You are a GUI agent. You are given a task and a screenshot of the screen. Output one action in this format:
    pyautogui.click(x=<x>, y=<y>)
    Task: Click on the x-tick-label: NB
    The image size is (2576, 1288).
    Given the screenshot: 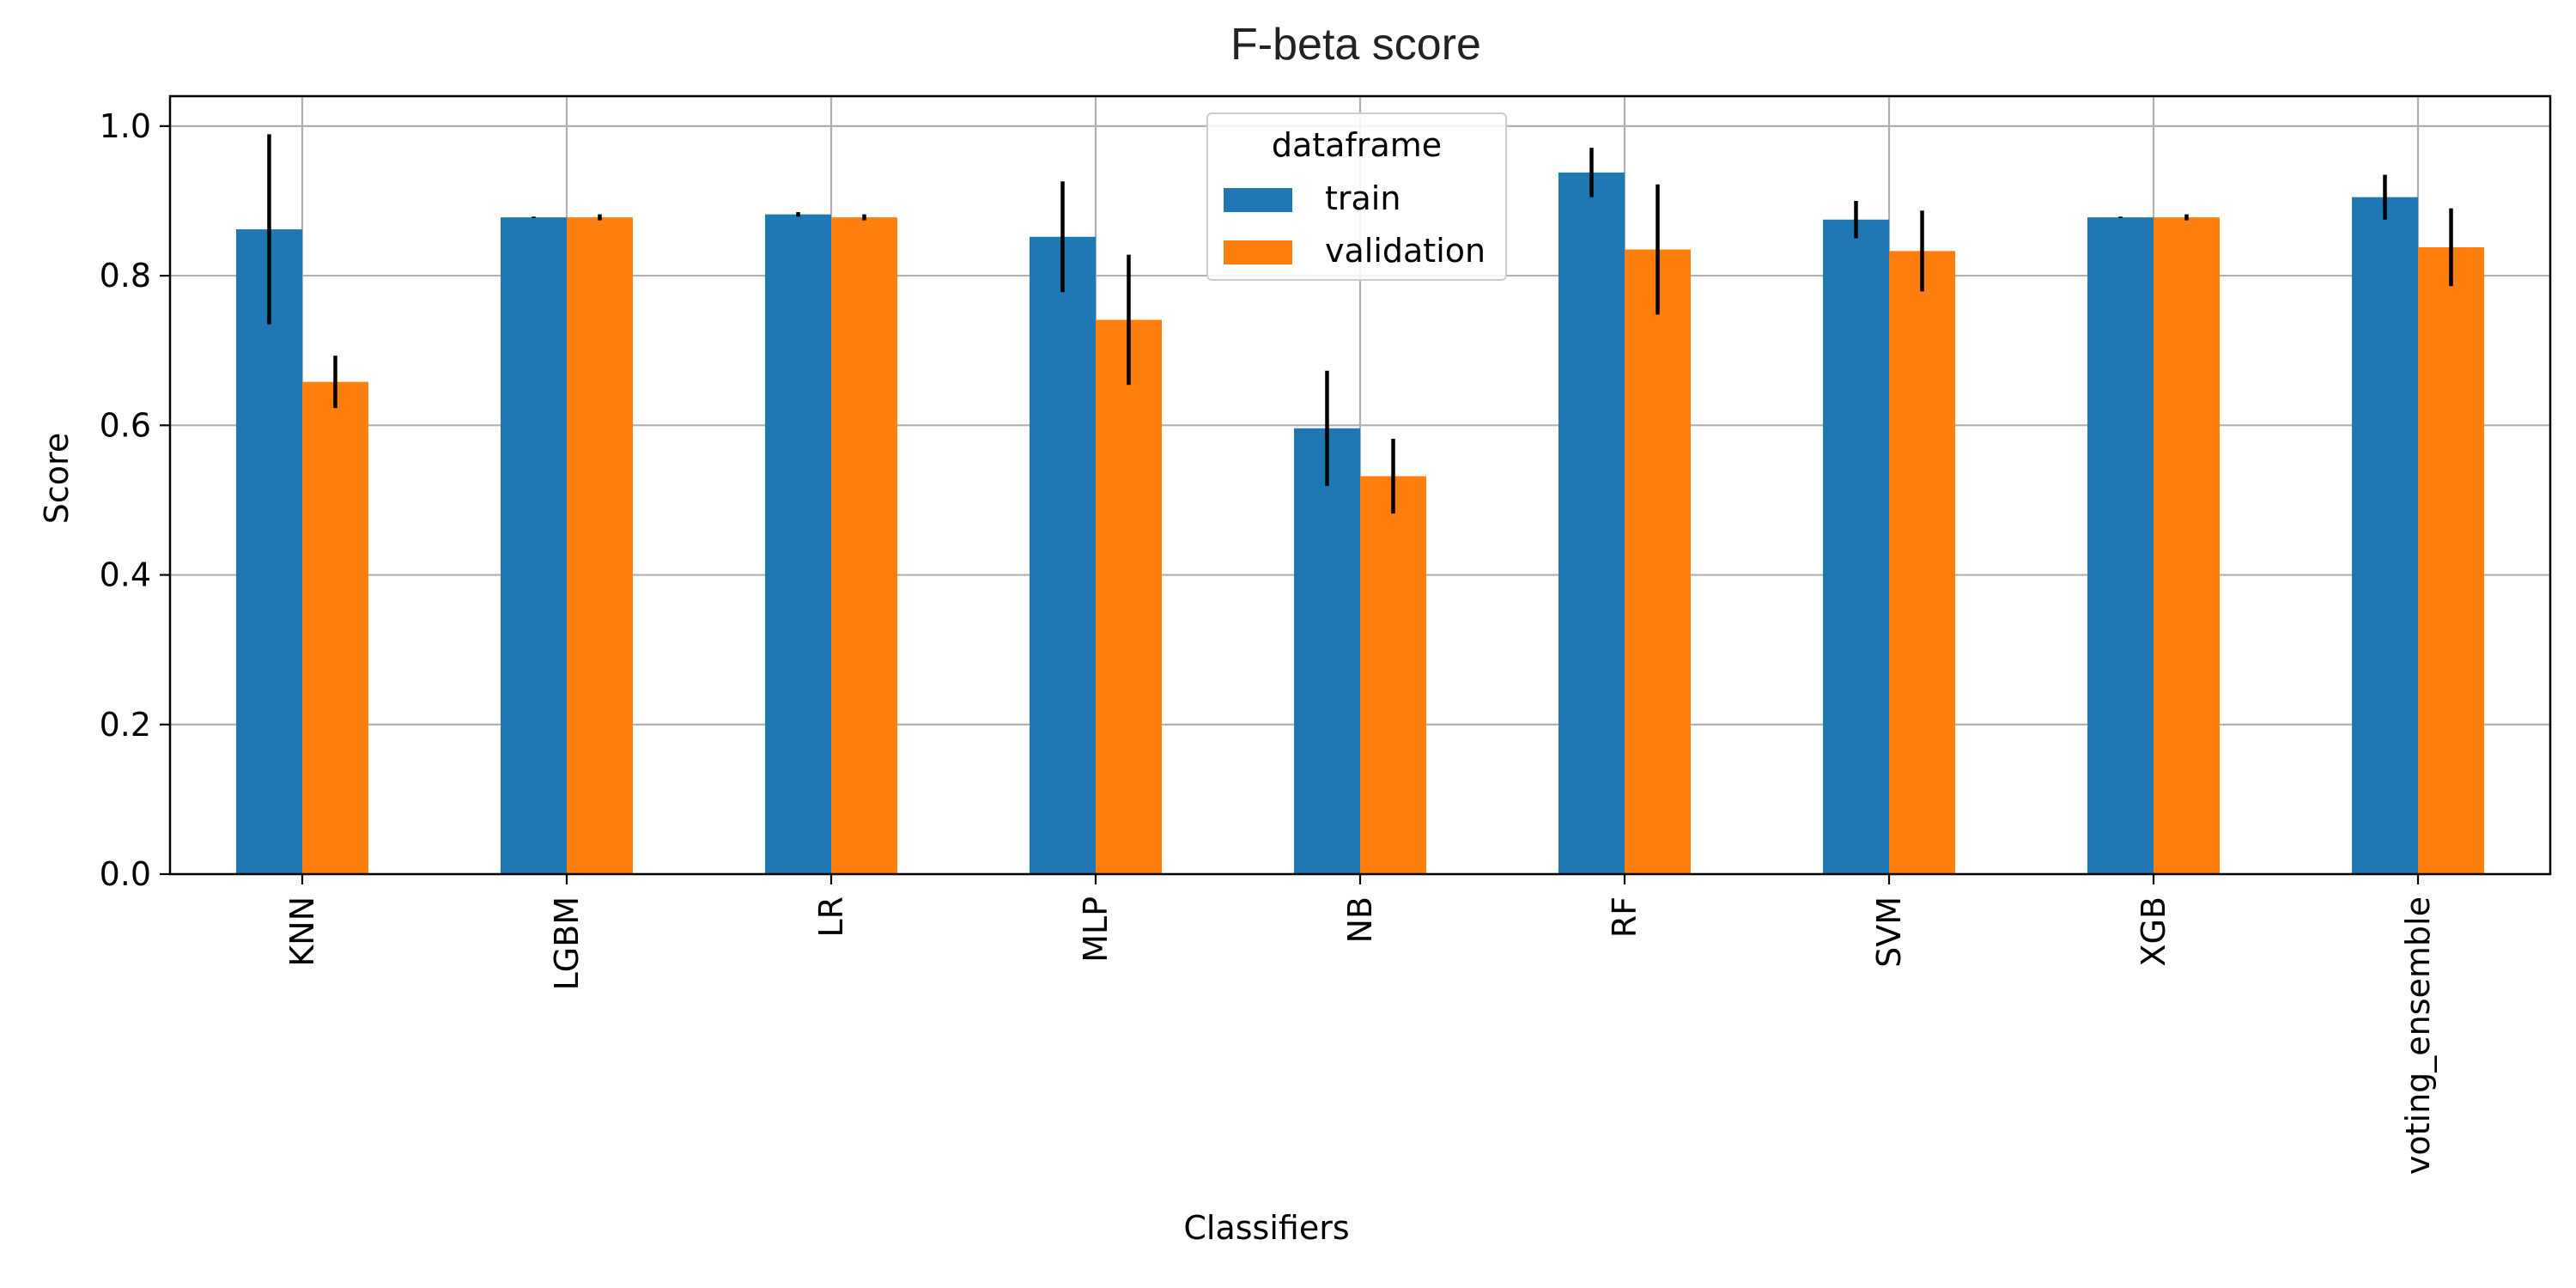 What is the action you would take?
    pyautogui.click(x=1360, y=920)
    